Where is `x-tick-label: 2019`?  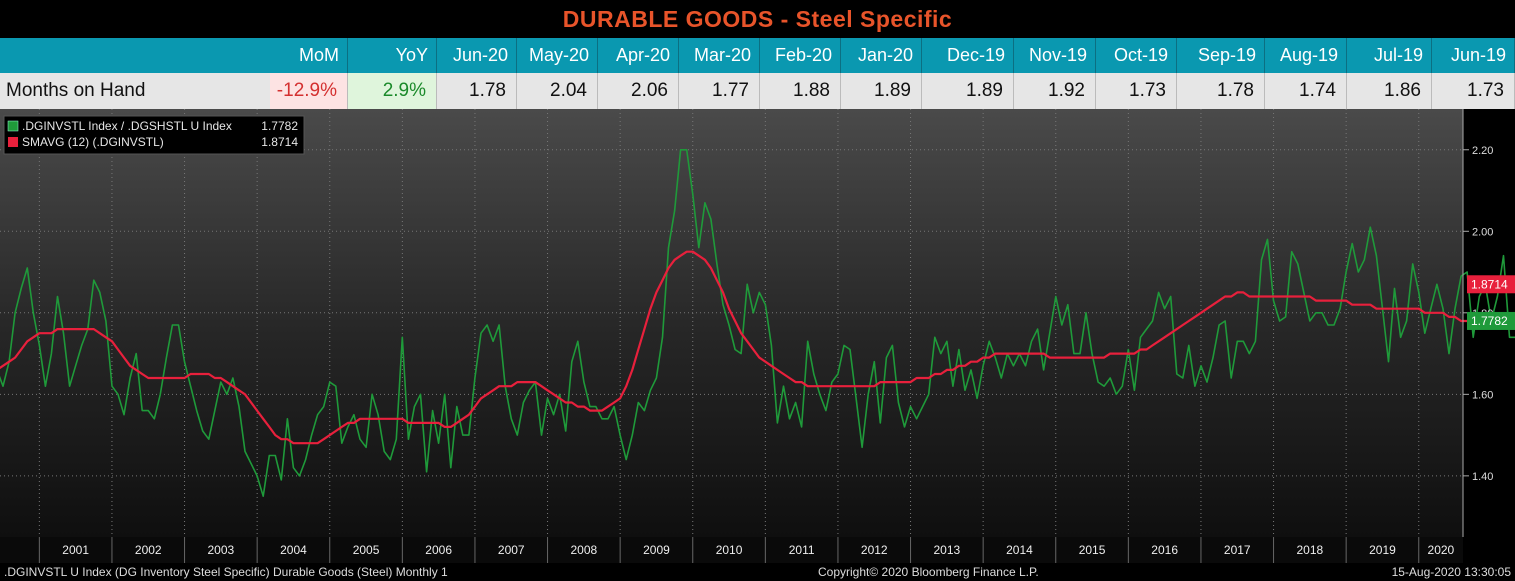 x-tick-label: 2019 is located at coordinates (1382, 550).